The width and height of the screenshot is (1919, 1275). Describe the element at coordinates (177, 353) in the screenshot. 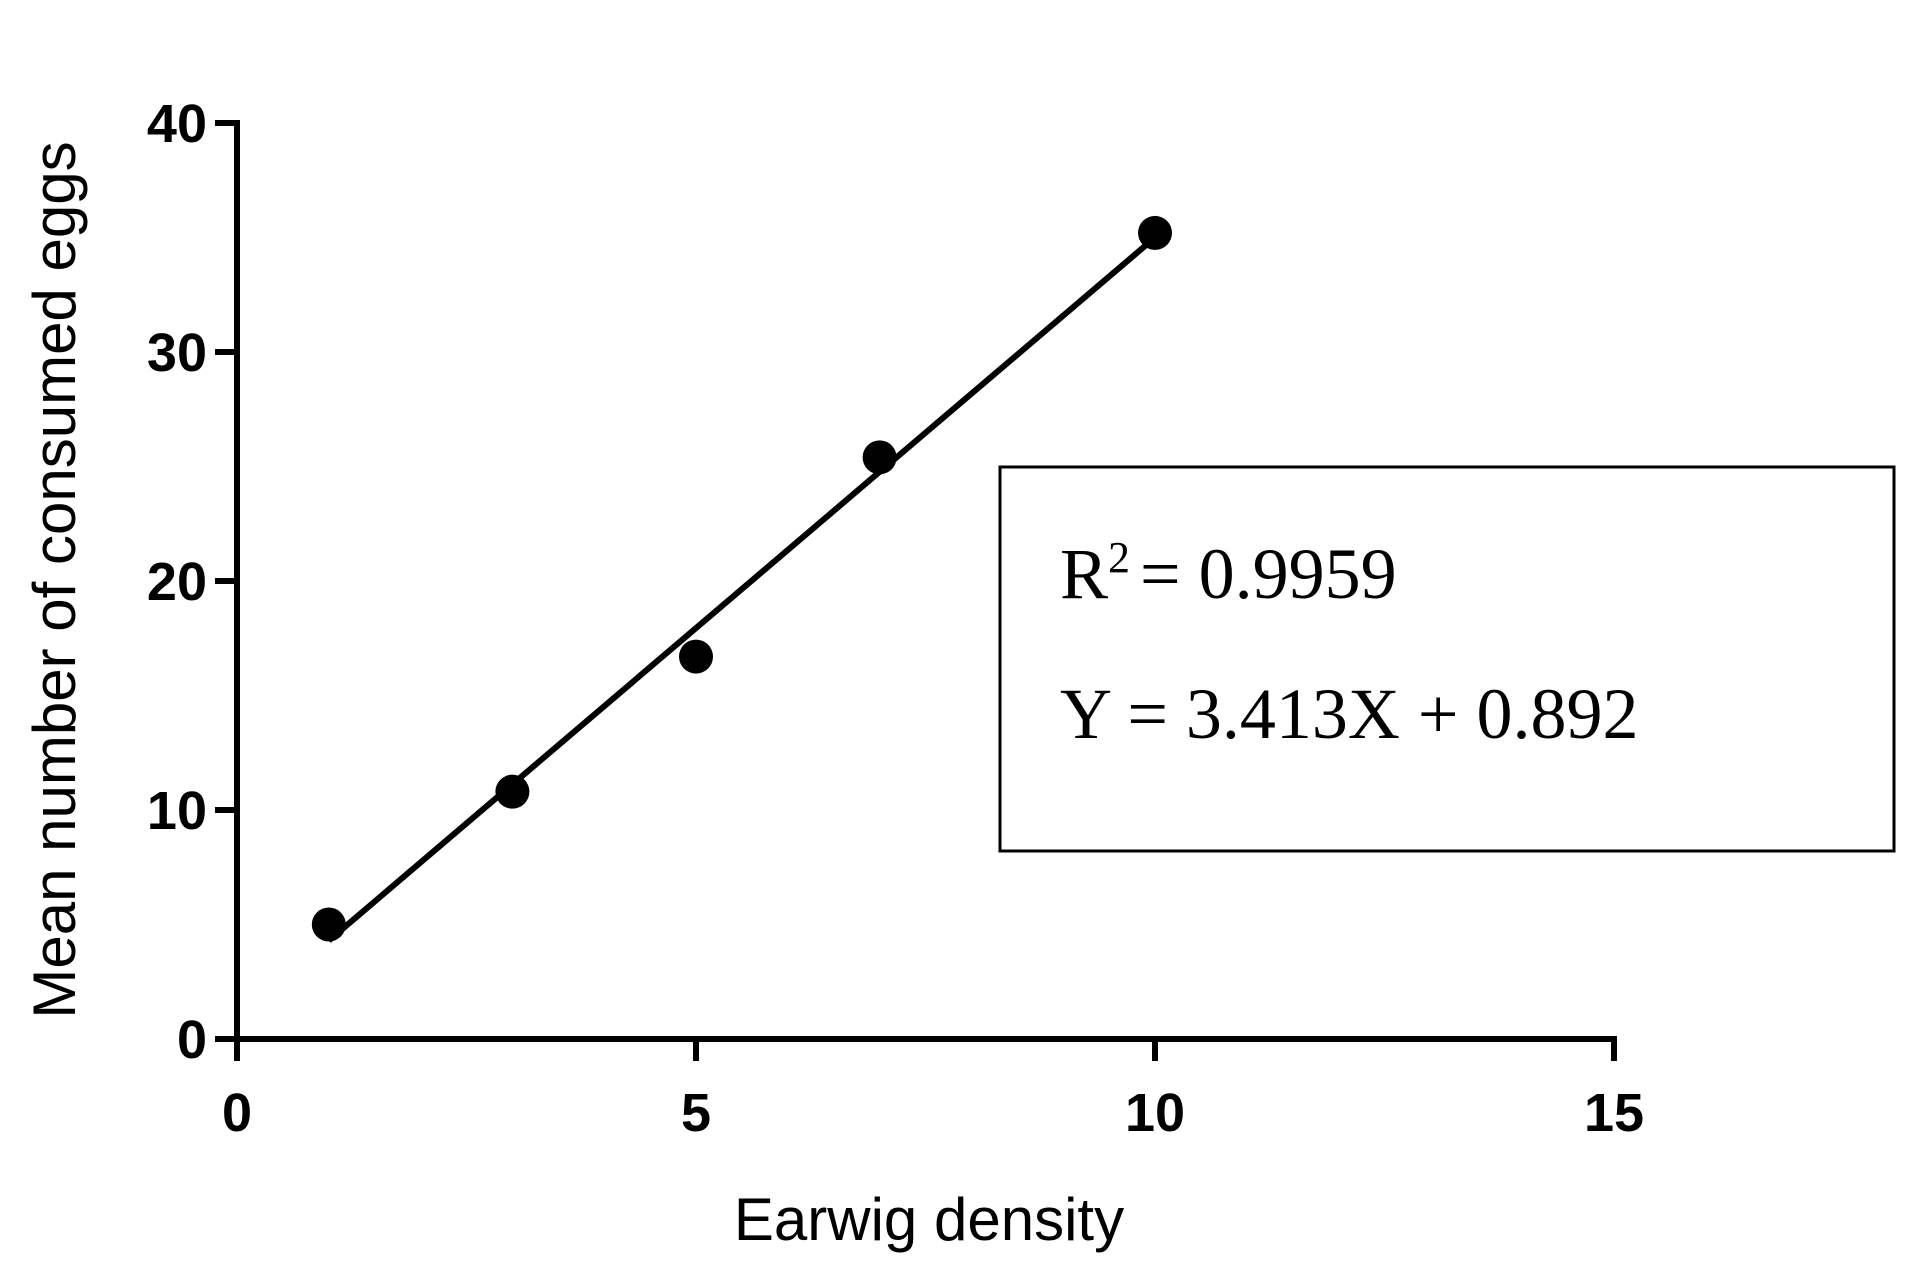

I see `y-tick-label: 30` at that location.